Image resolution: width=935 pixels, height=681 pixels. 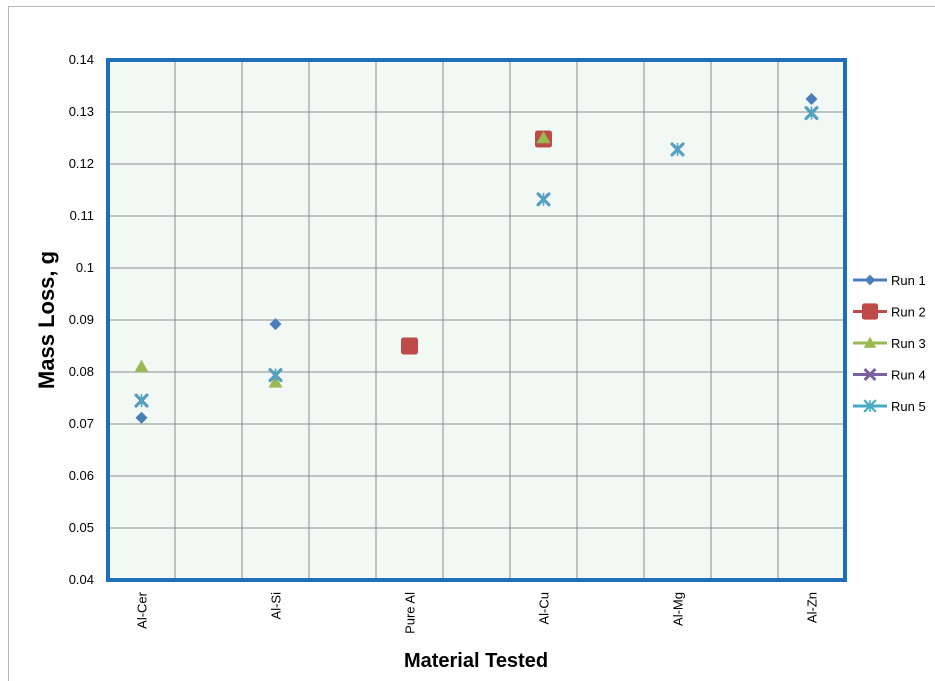 What do you see at coordinates (889, 280) in the screenshot?
I see `legend-item: Run 1` at bounding box center [889, 280].